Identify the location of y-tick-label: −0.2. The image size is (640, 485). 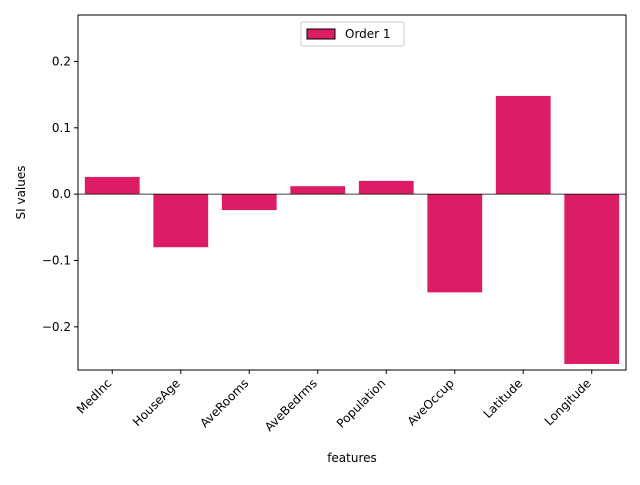
(56, 327).